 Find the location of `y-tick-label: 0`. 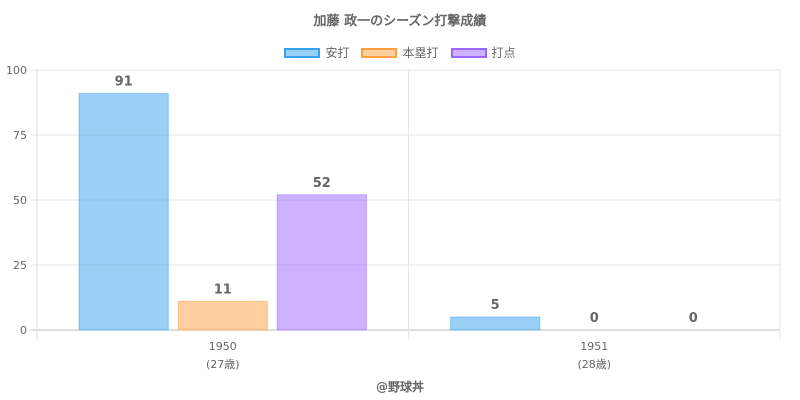

y-tick-label: 0 is located at coordinates (23, 330).